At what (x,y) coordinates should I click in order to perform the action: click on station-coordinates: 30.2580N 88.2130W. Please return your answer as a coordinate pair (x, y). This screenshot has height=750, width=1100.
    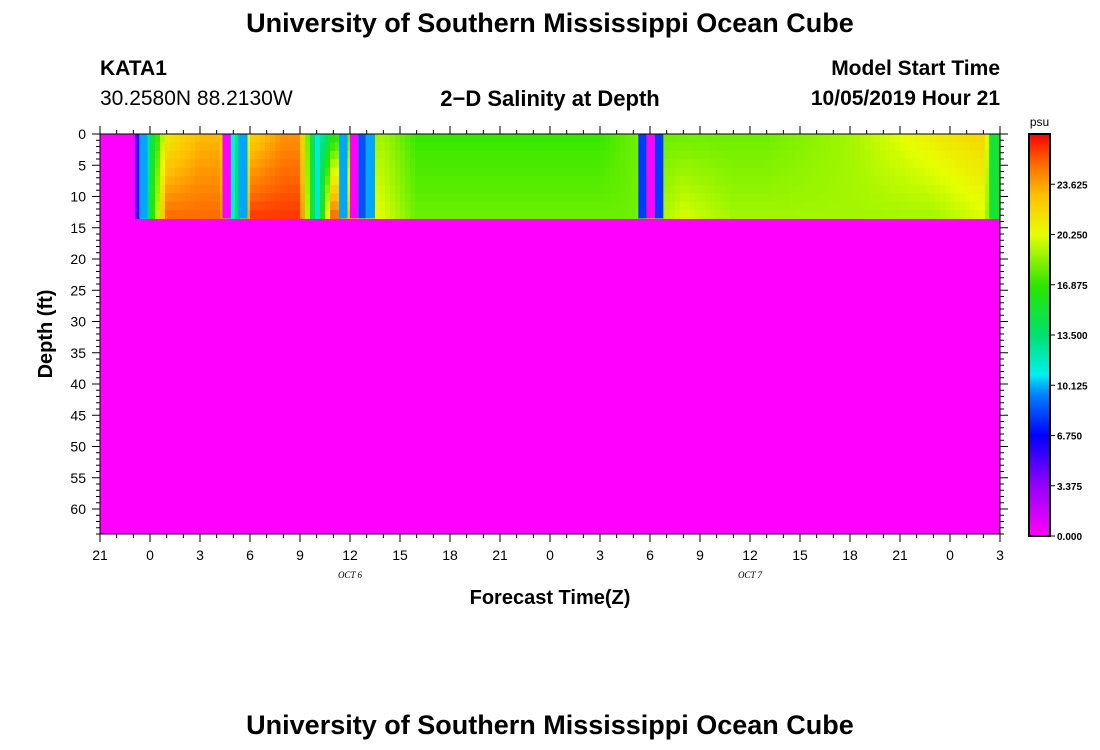
    Looking at the image, I should click on (196, 98).